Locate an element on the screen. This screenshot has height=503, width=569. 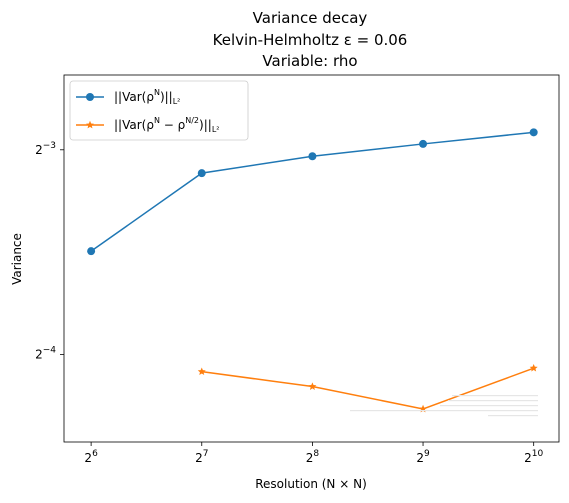
x-axis-label: Resolution (N × N) is located at coordinates (311, 484).